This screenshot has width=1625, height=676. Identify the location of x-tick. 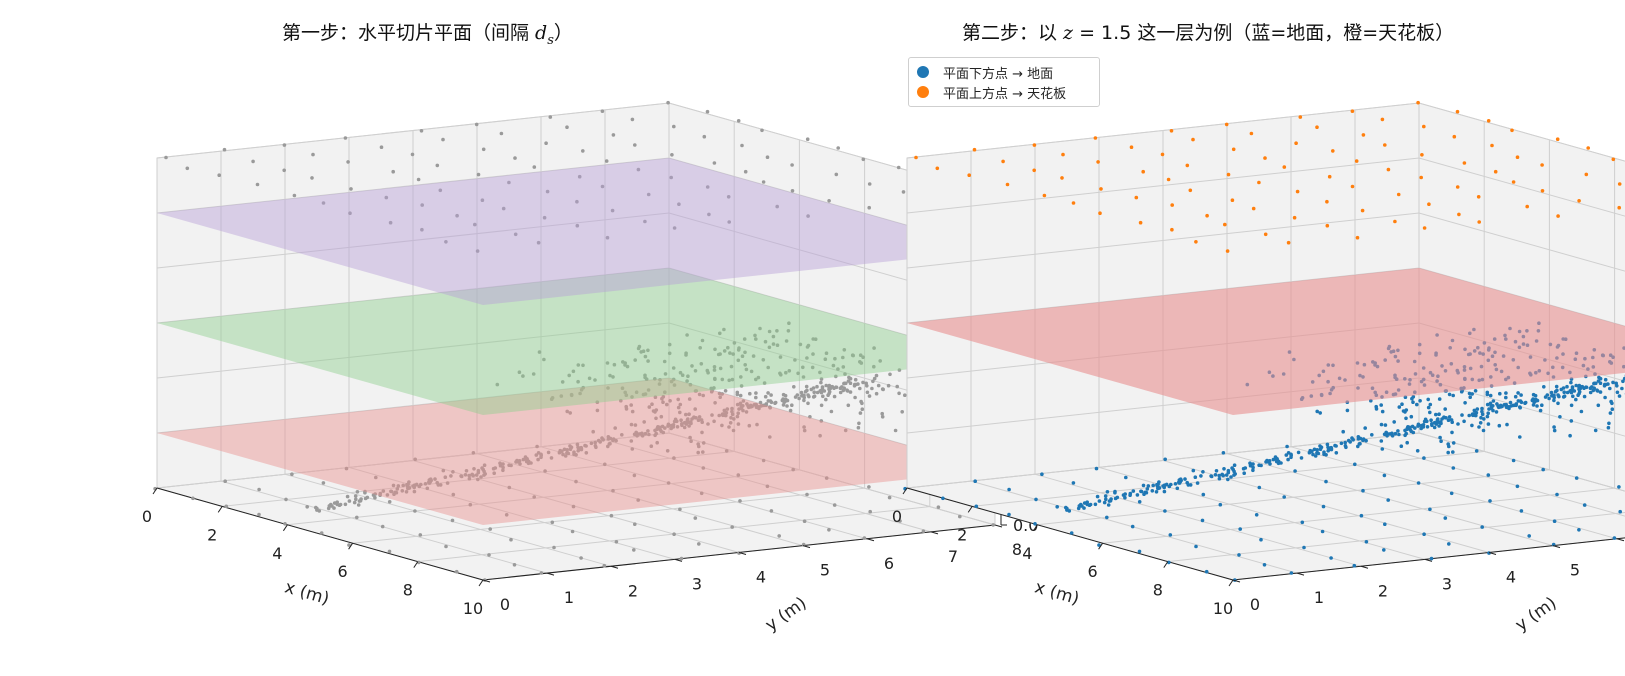
(1231, 583).